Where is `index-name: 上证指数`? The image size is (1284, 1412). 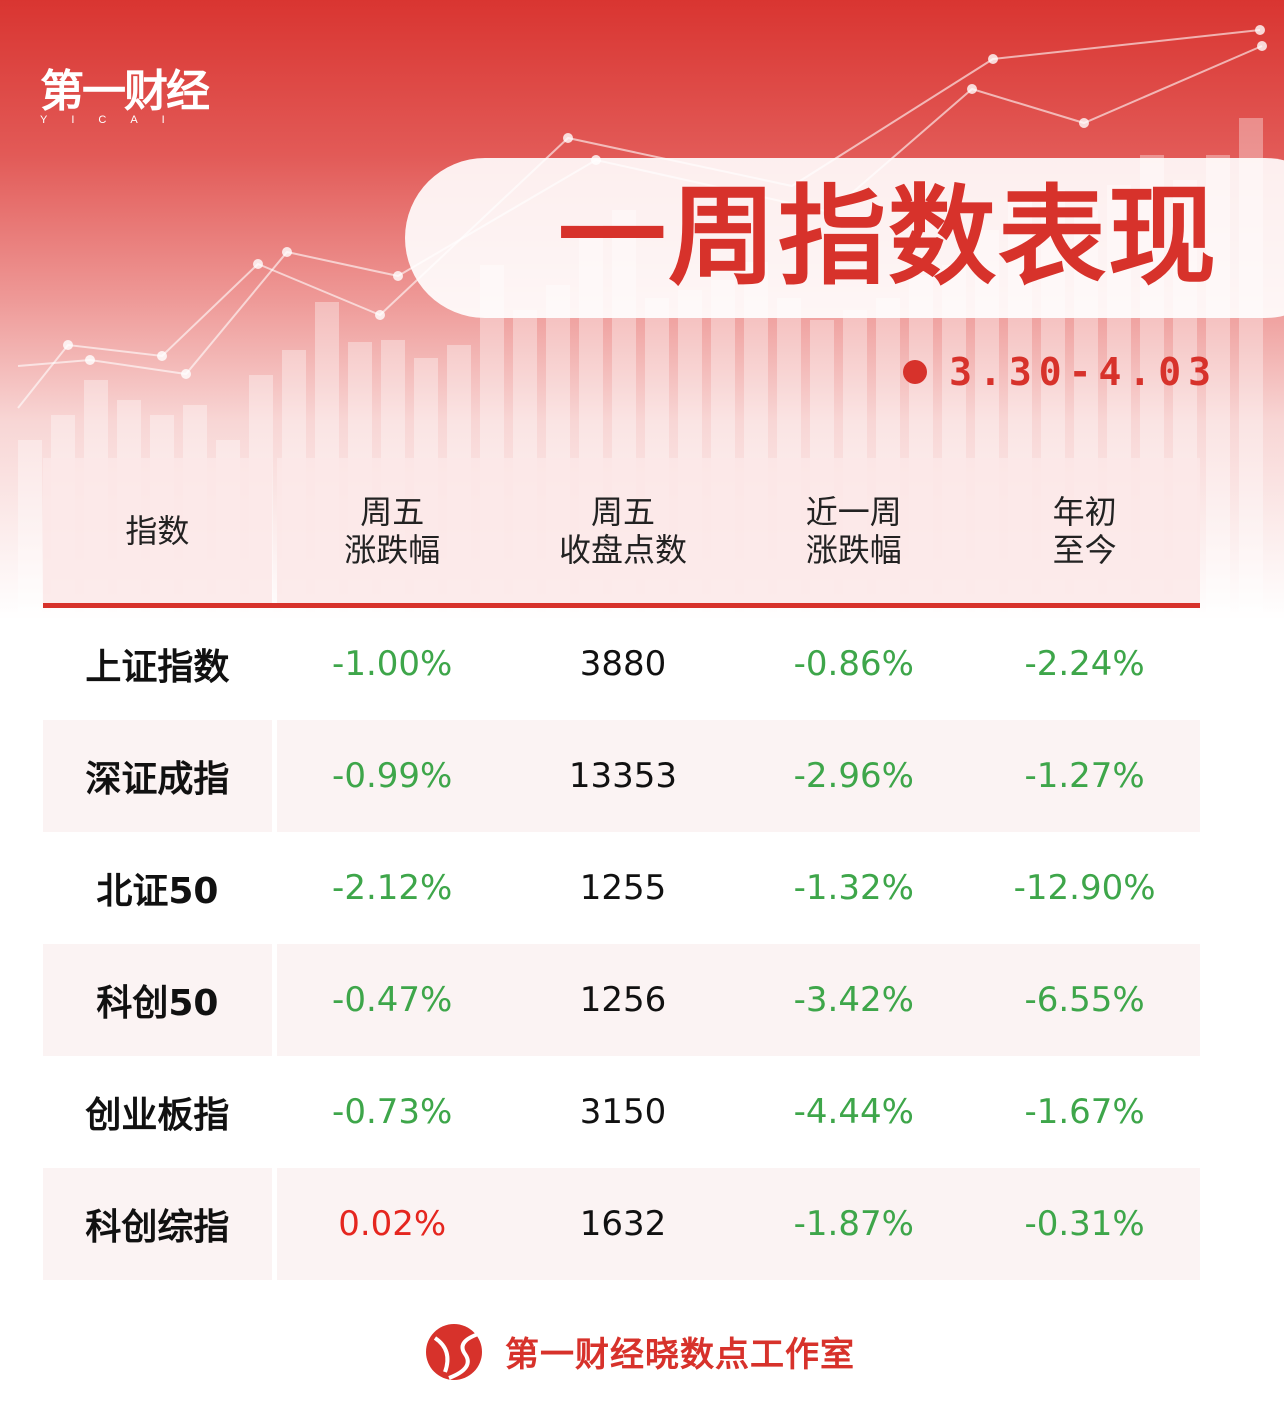 index-name: 上证指数 is located at coordinates (157, 667).